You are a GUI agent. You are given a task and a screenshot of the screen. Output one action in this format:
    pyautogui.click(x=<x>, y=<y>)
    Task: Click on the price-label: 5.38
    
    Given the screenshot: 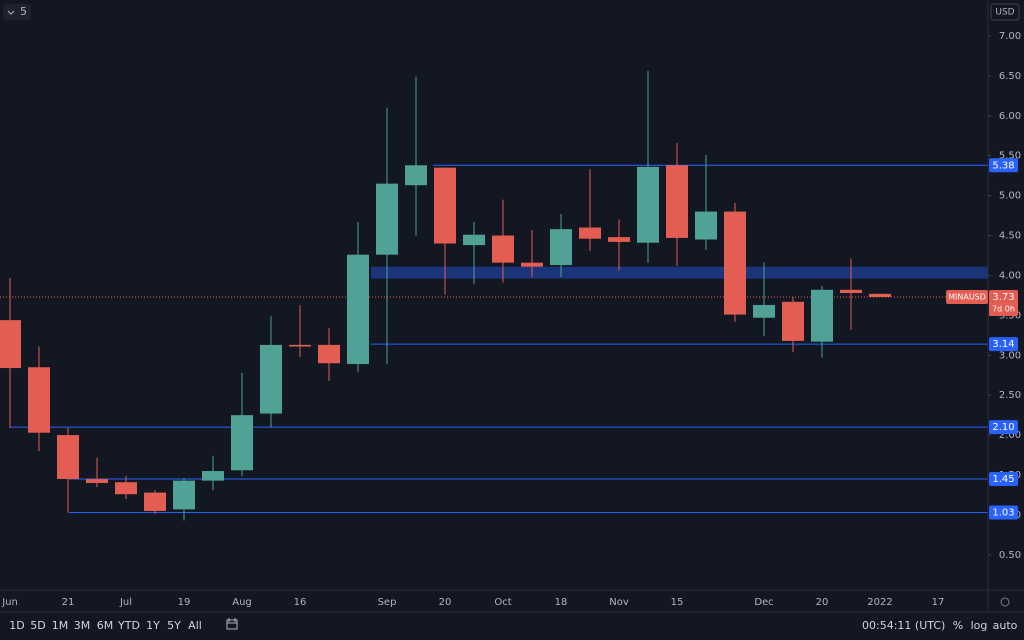 What is the action you would take?
    pyautogui.click(x=1003, y=165)
    